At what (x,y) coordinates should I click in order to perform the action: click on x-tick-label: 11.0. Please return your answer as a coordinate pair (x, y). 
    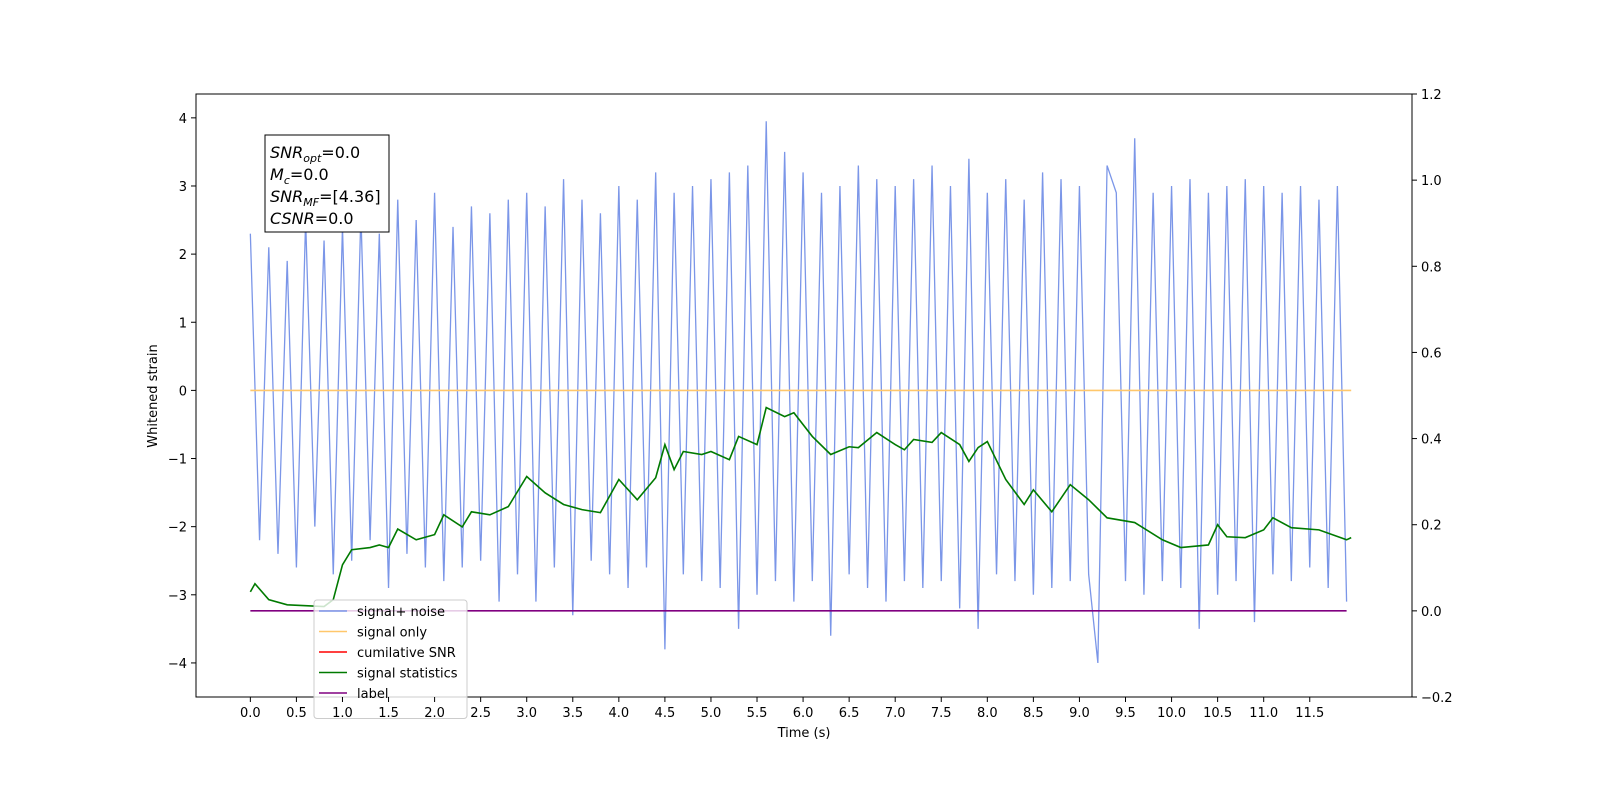
    Looking at the image, I should click on (1263, 713).